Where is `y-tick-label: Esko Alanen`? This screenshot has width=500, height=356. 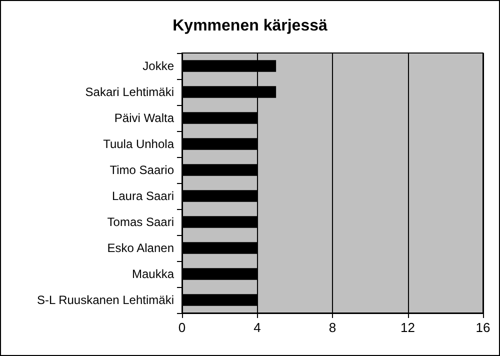 y-tick-label: Esko Alanen is located at coordinates (140, 248).